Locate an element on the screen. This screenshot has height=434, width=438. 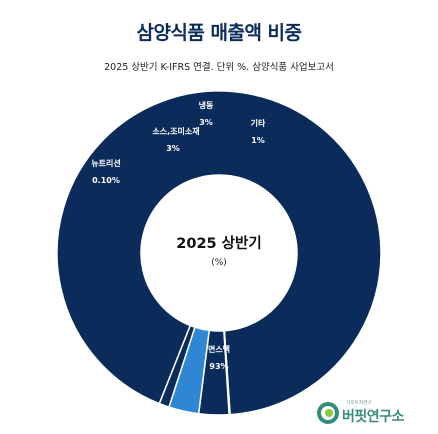
slice-label-소스-조미소재: 소스,조미소재 is located at coordinates (175, 131).